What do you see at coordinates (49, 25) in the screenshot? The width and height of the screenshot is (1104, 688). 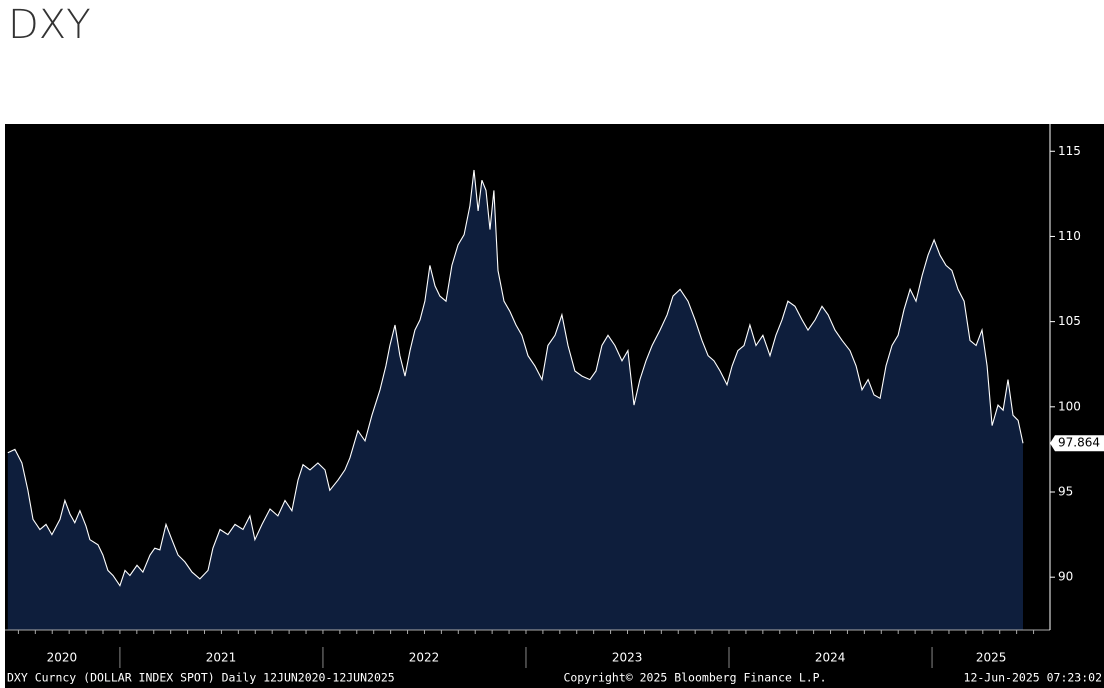 I see `chart-title: DXY` at bounding box center [49, 25].